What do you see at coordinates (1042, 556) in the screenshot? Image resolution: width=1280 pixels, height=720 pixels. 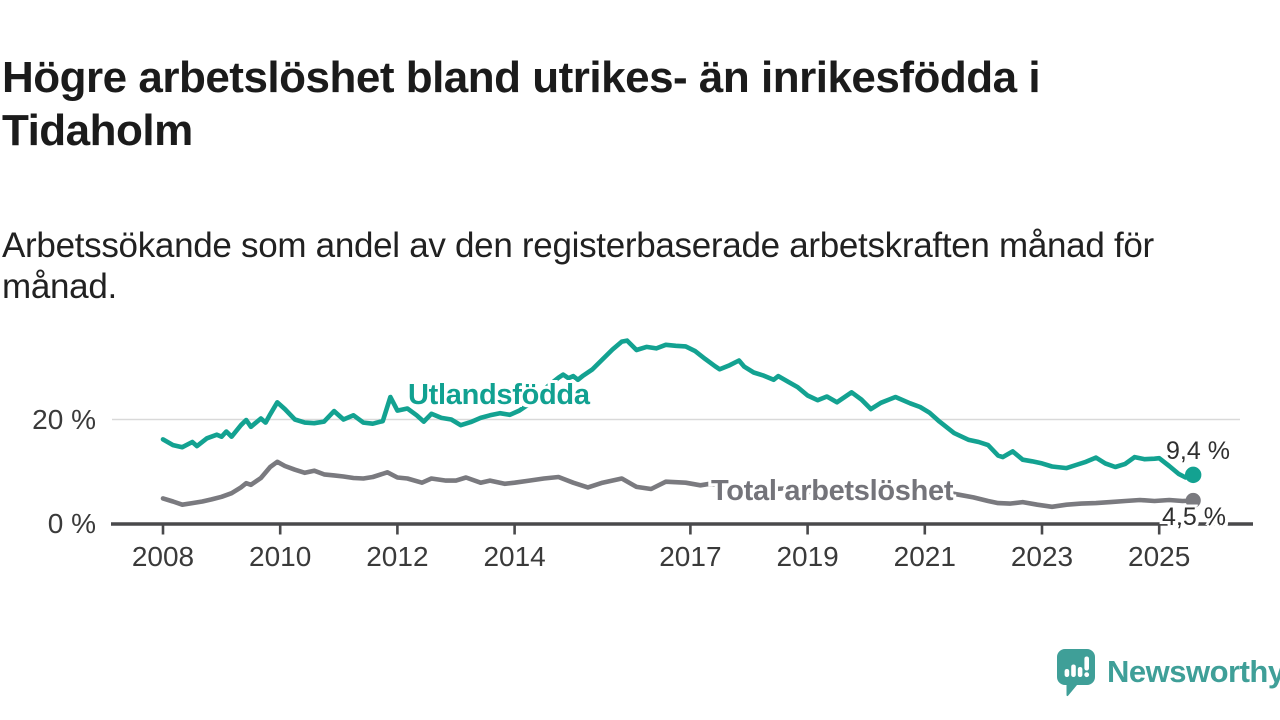 I see `x-tick-label-2023: 2023` at bounding box center [1042, 556].